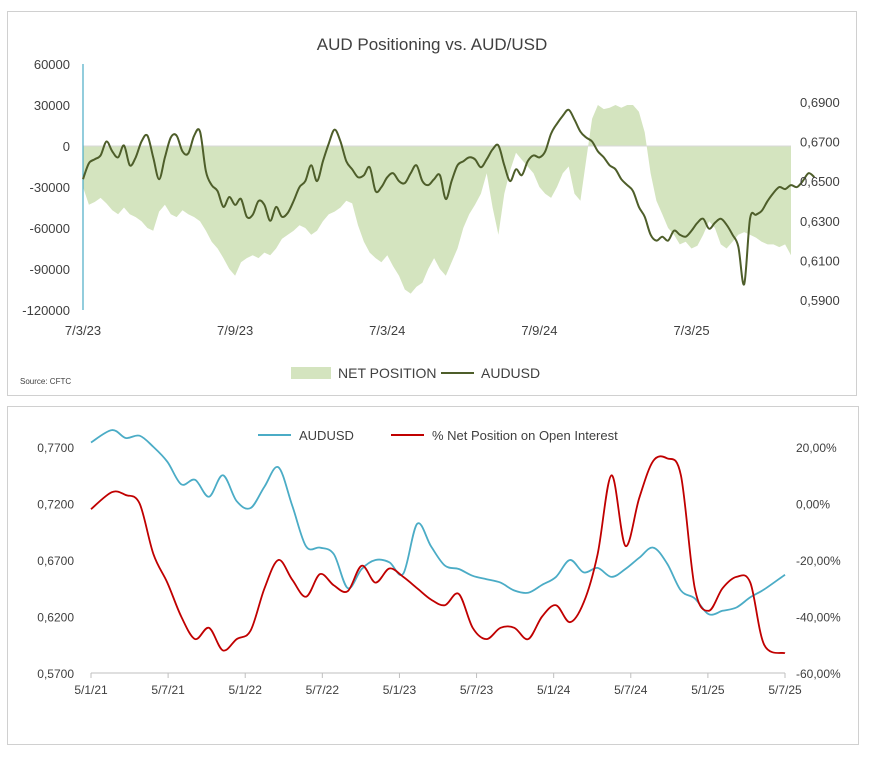  I want to click on y-left-tick-label: 0,7200, so click(55, 505).